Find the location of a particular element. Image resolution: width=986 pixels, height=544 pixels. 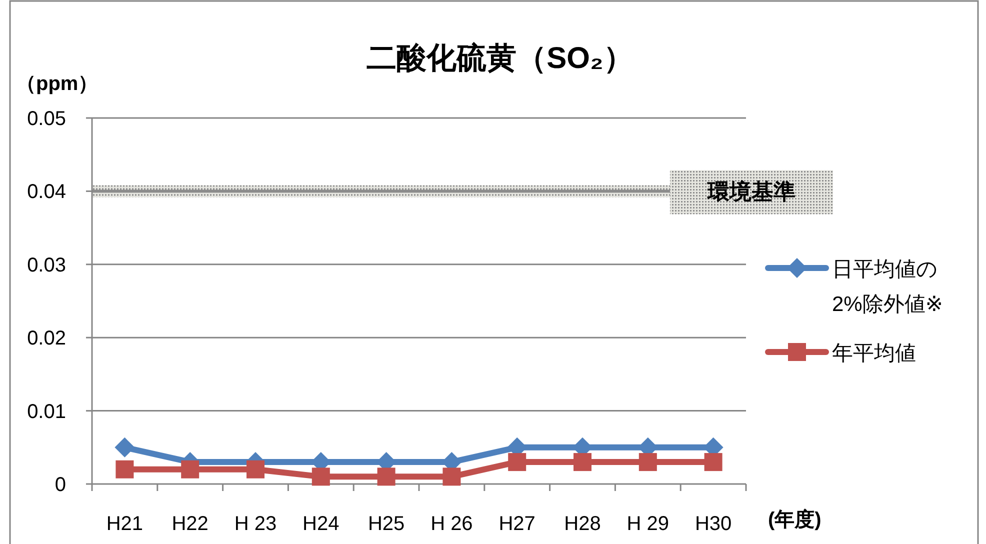

x-tick-label: H 23 is located at coordinates (255, 524).